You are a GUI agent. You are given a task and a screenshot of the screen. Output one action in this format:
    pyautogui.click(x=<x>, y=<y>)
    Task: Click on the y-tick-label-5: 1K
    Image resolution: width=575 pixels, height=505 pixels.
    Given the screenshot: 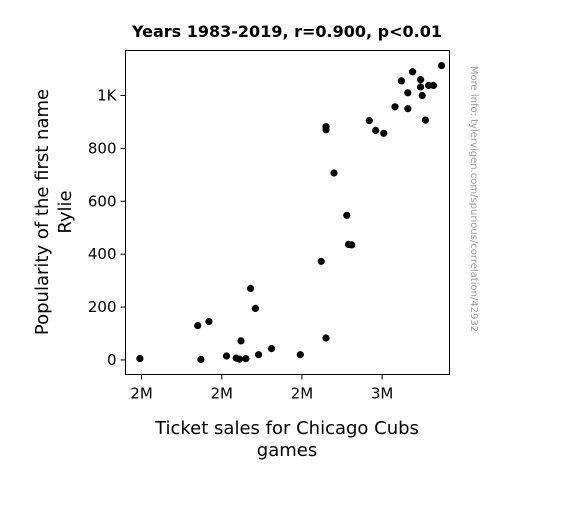 What is the action you would take?
    pyautogui.click(x=107, y=95)
    